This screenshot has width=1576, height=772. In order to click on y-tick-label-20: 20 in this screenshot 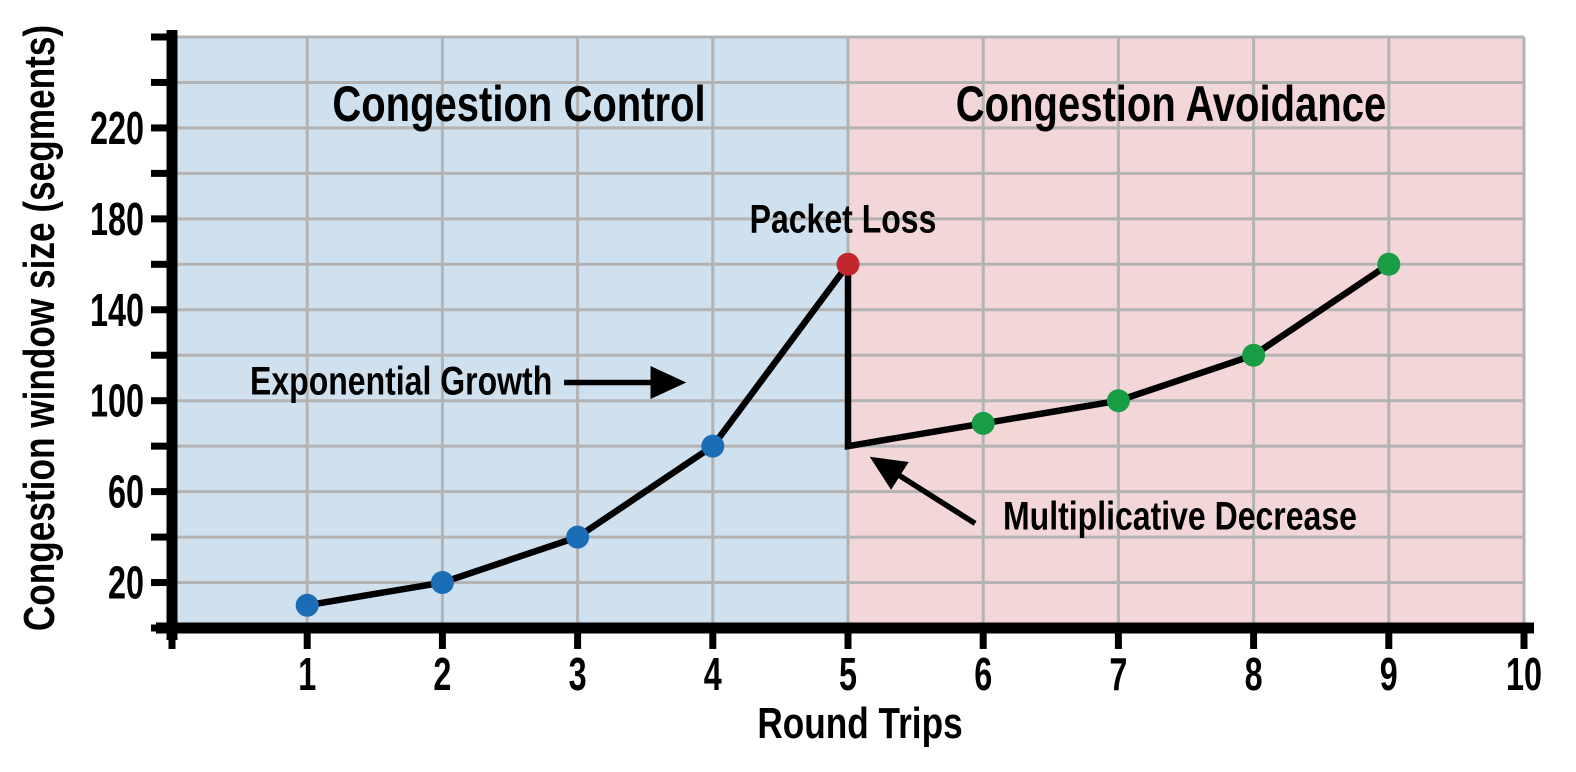, I will do `click(126, 583)`.